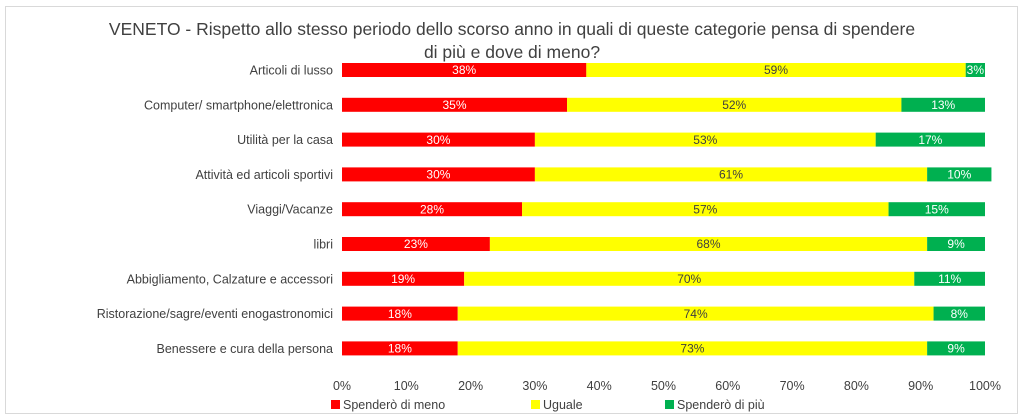 Image resolution: width=1024 pixels, height=420 pixels. What do you see at coordinates (290, 210) in the screenshot?
I see `category-label: Viaggi/Vacanze` at bounding box center [290, 210].